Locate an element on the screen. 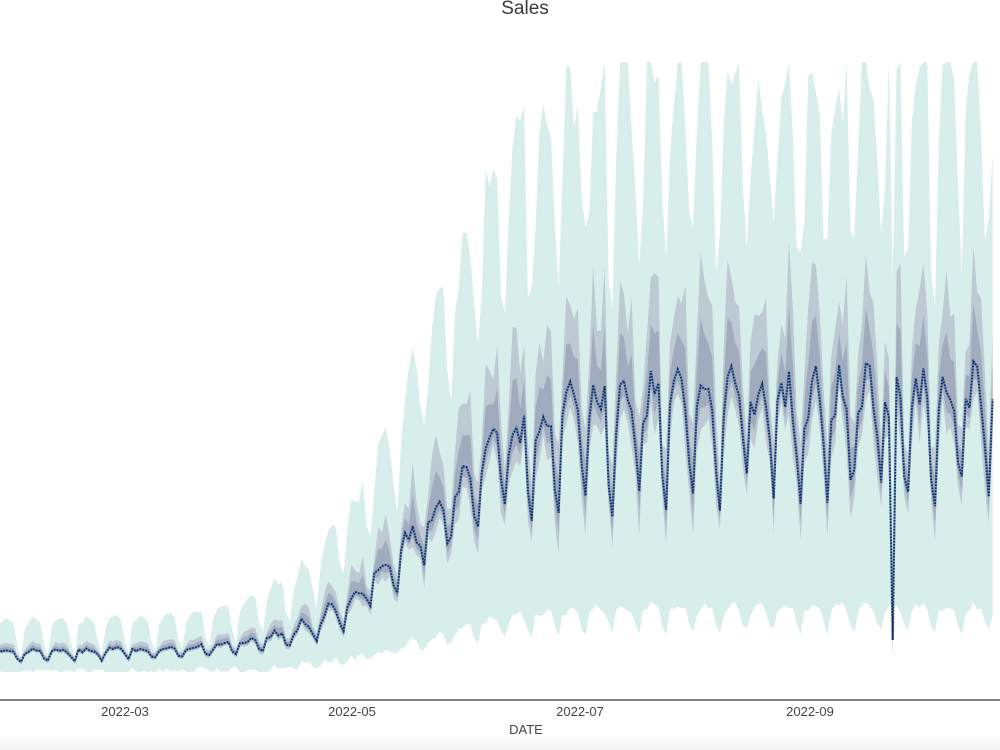  x-tick-label: 2022-03 is located at coordinates (125, 711).